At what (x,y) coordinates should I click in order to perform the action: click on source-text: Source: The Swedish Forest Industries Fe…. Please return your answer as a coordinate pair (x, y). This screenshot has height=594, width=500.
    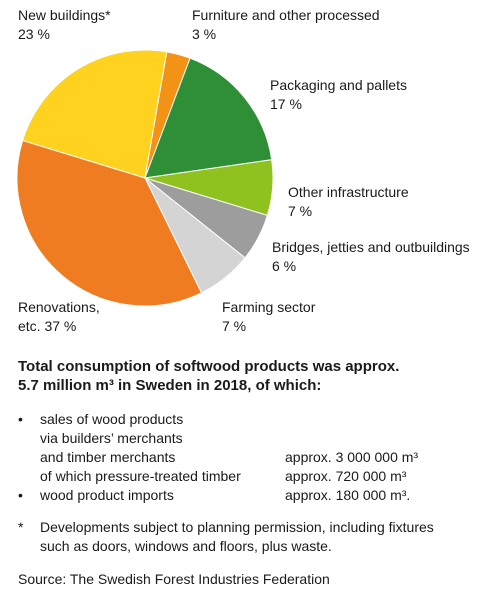
    Looking at the image, I should click on (174, 579).